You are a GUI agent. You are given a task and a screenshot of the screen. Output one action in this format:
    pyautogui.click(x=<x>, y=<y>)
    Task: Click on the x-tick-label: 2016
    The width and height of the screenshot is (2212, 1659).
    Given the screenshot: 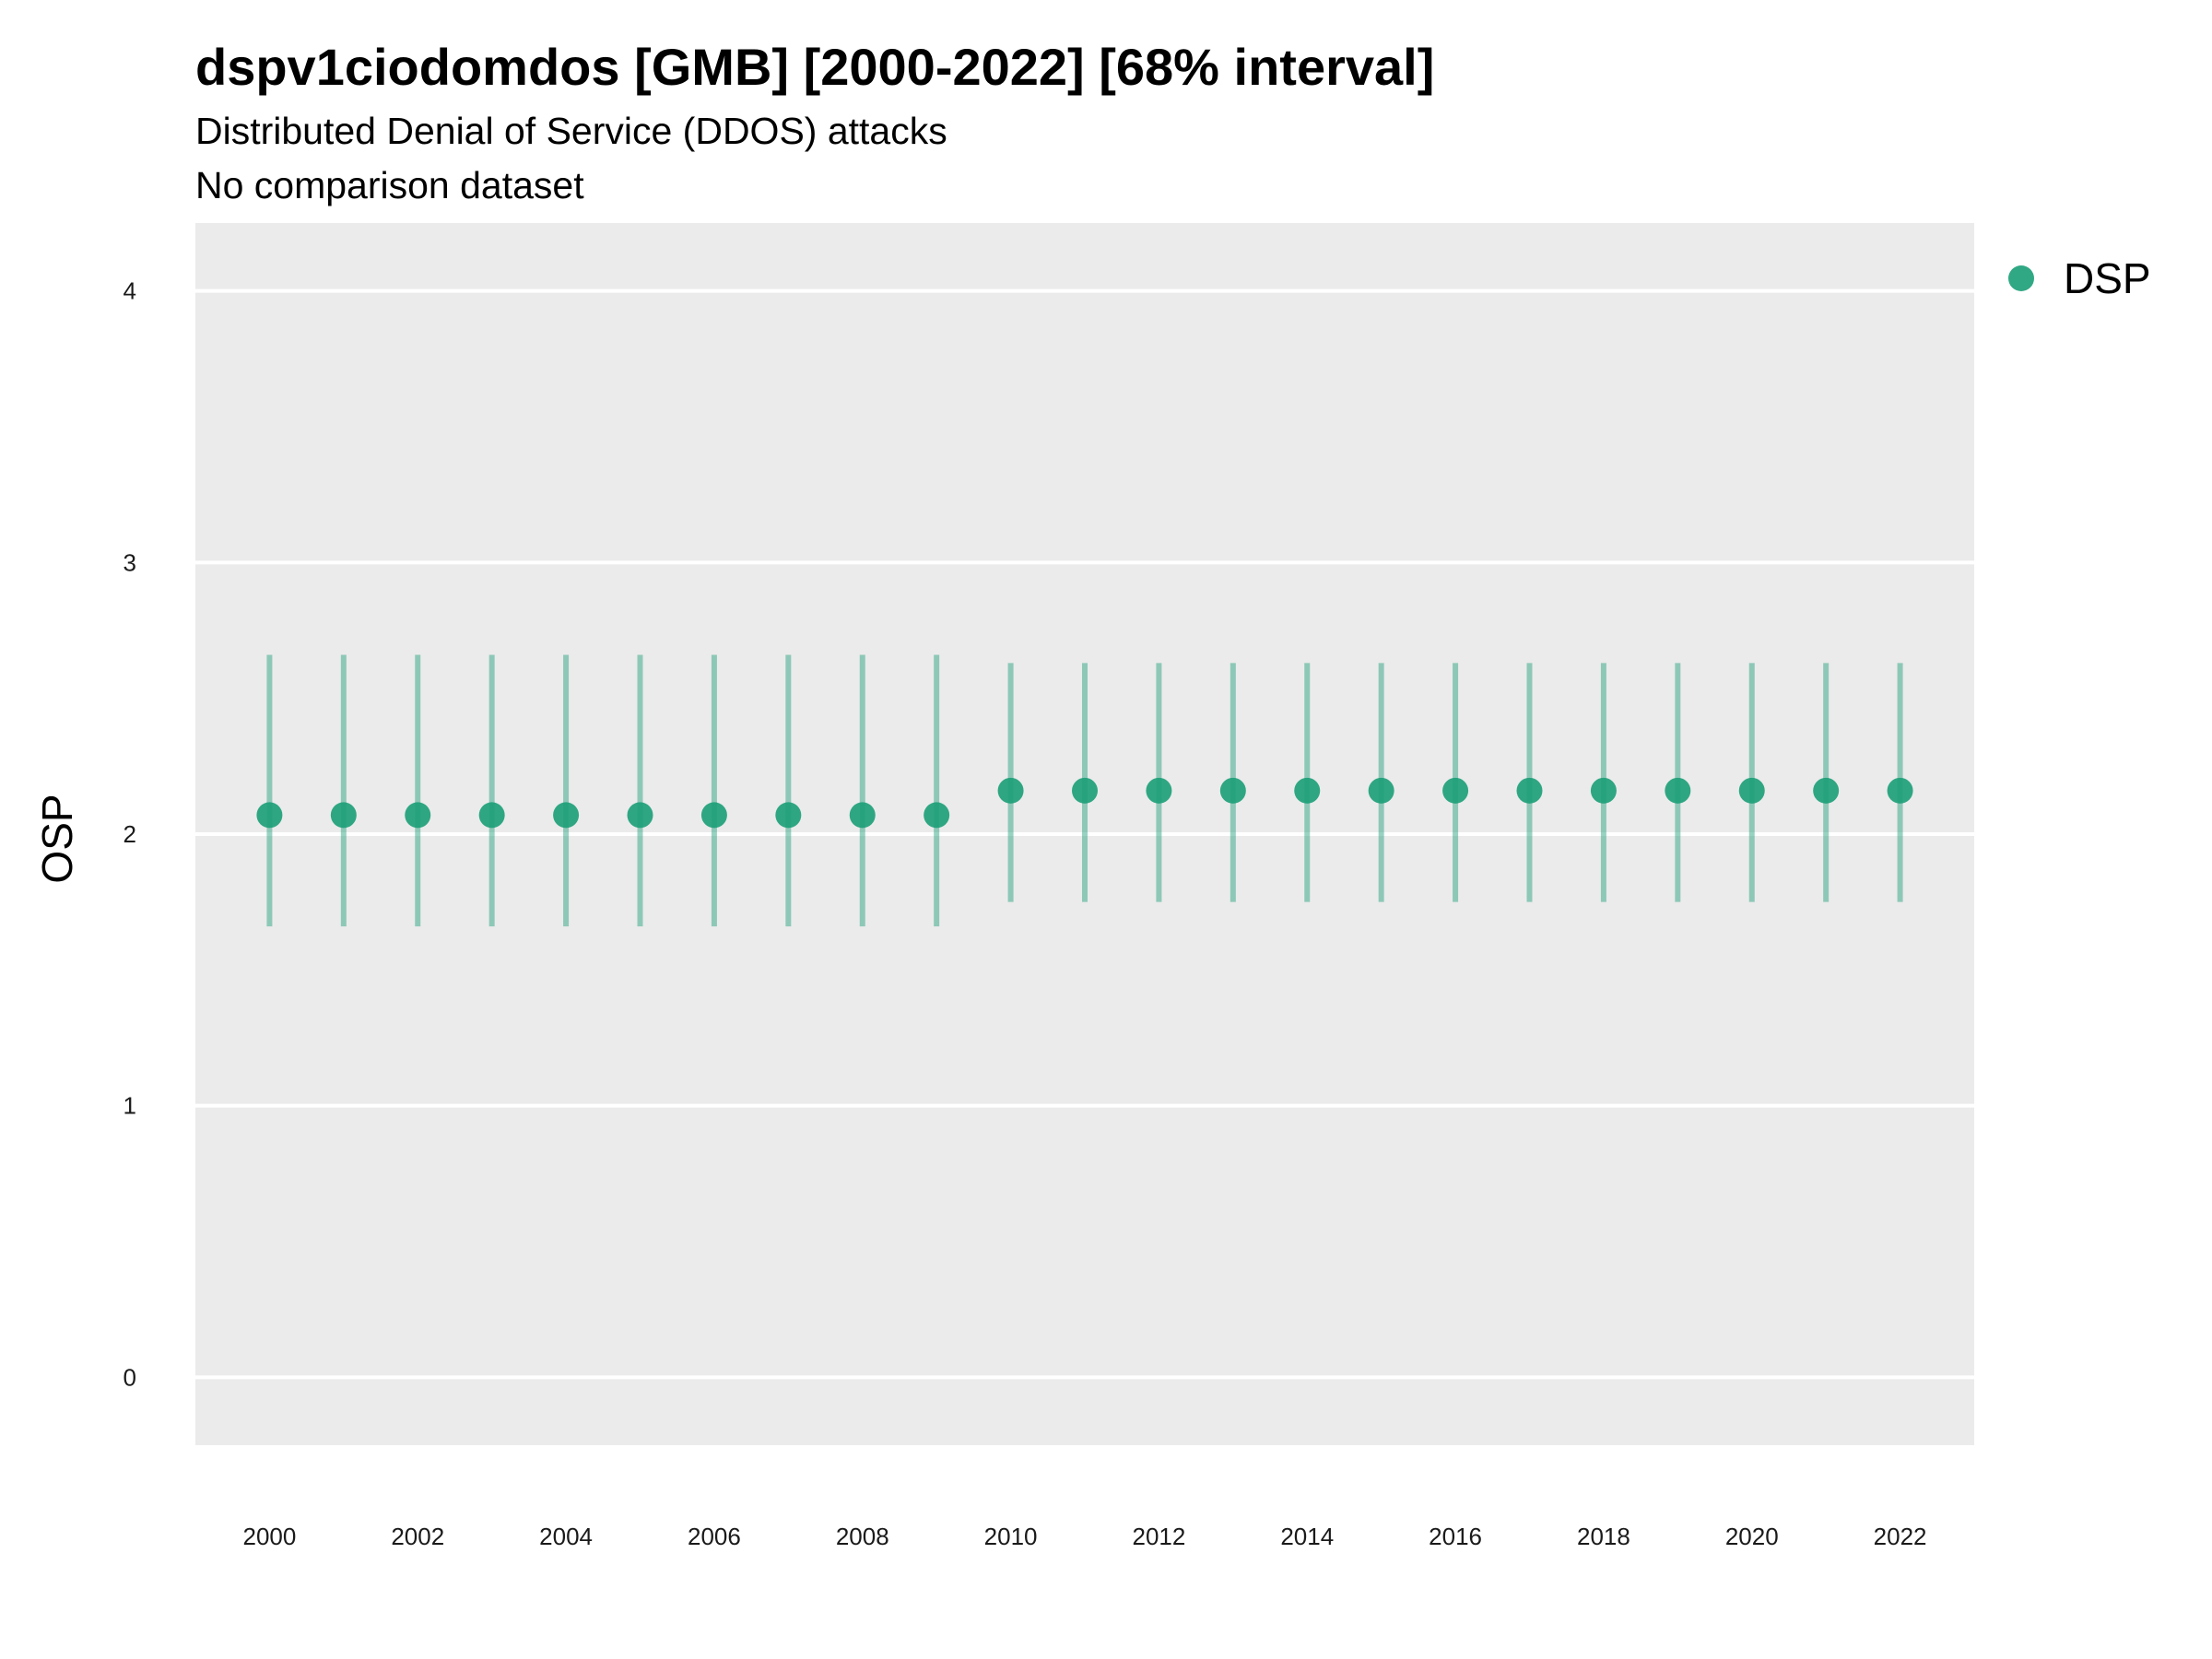 What is the action you would take?
    pyautogui.click(x=1455, y=1536)
    